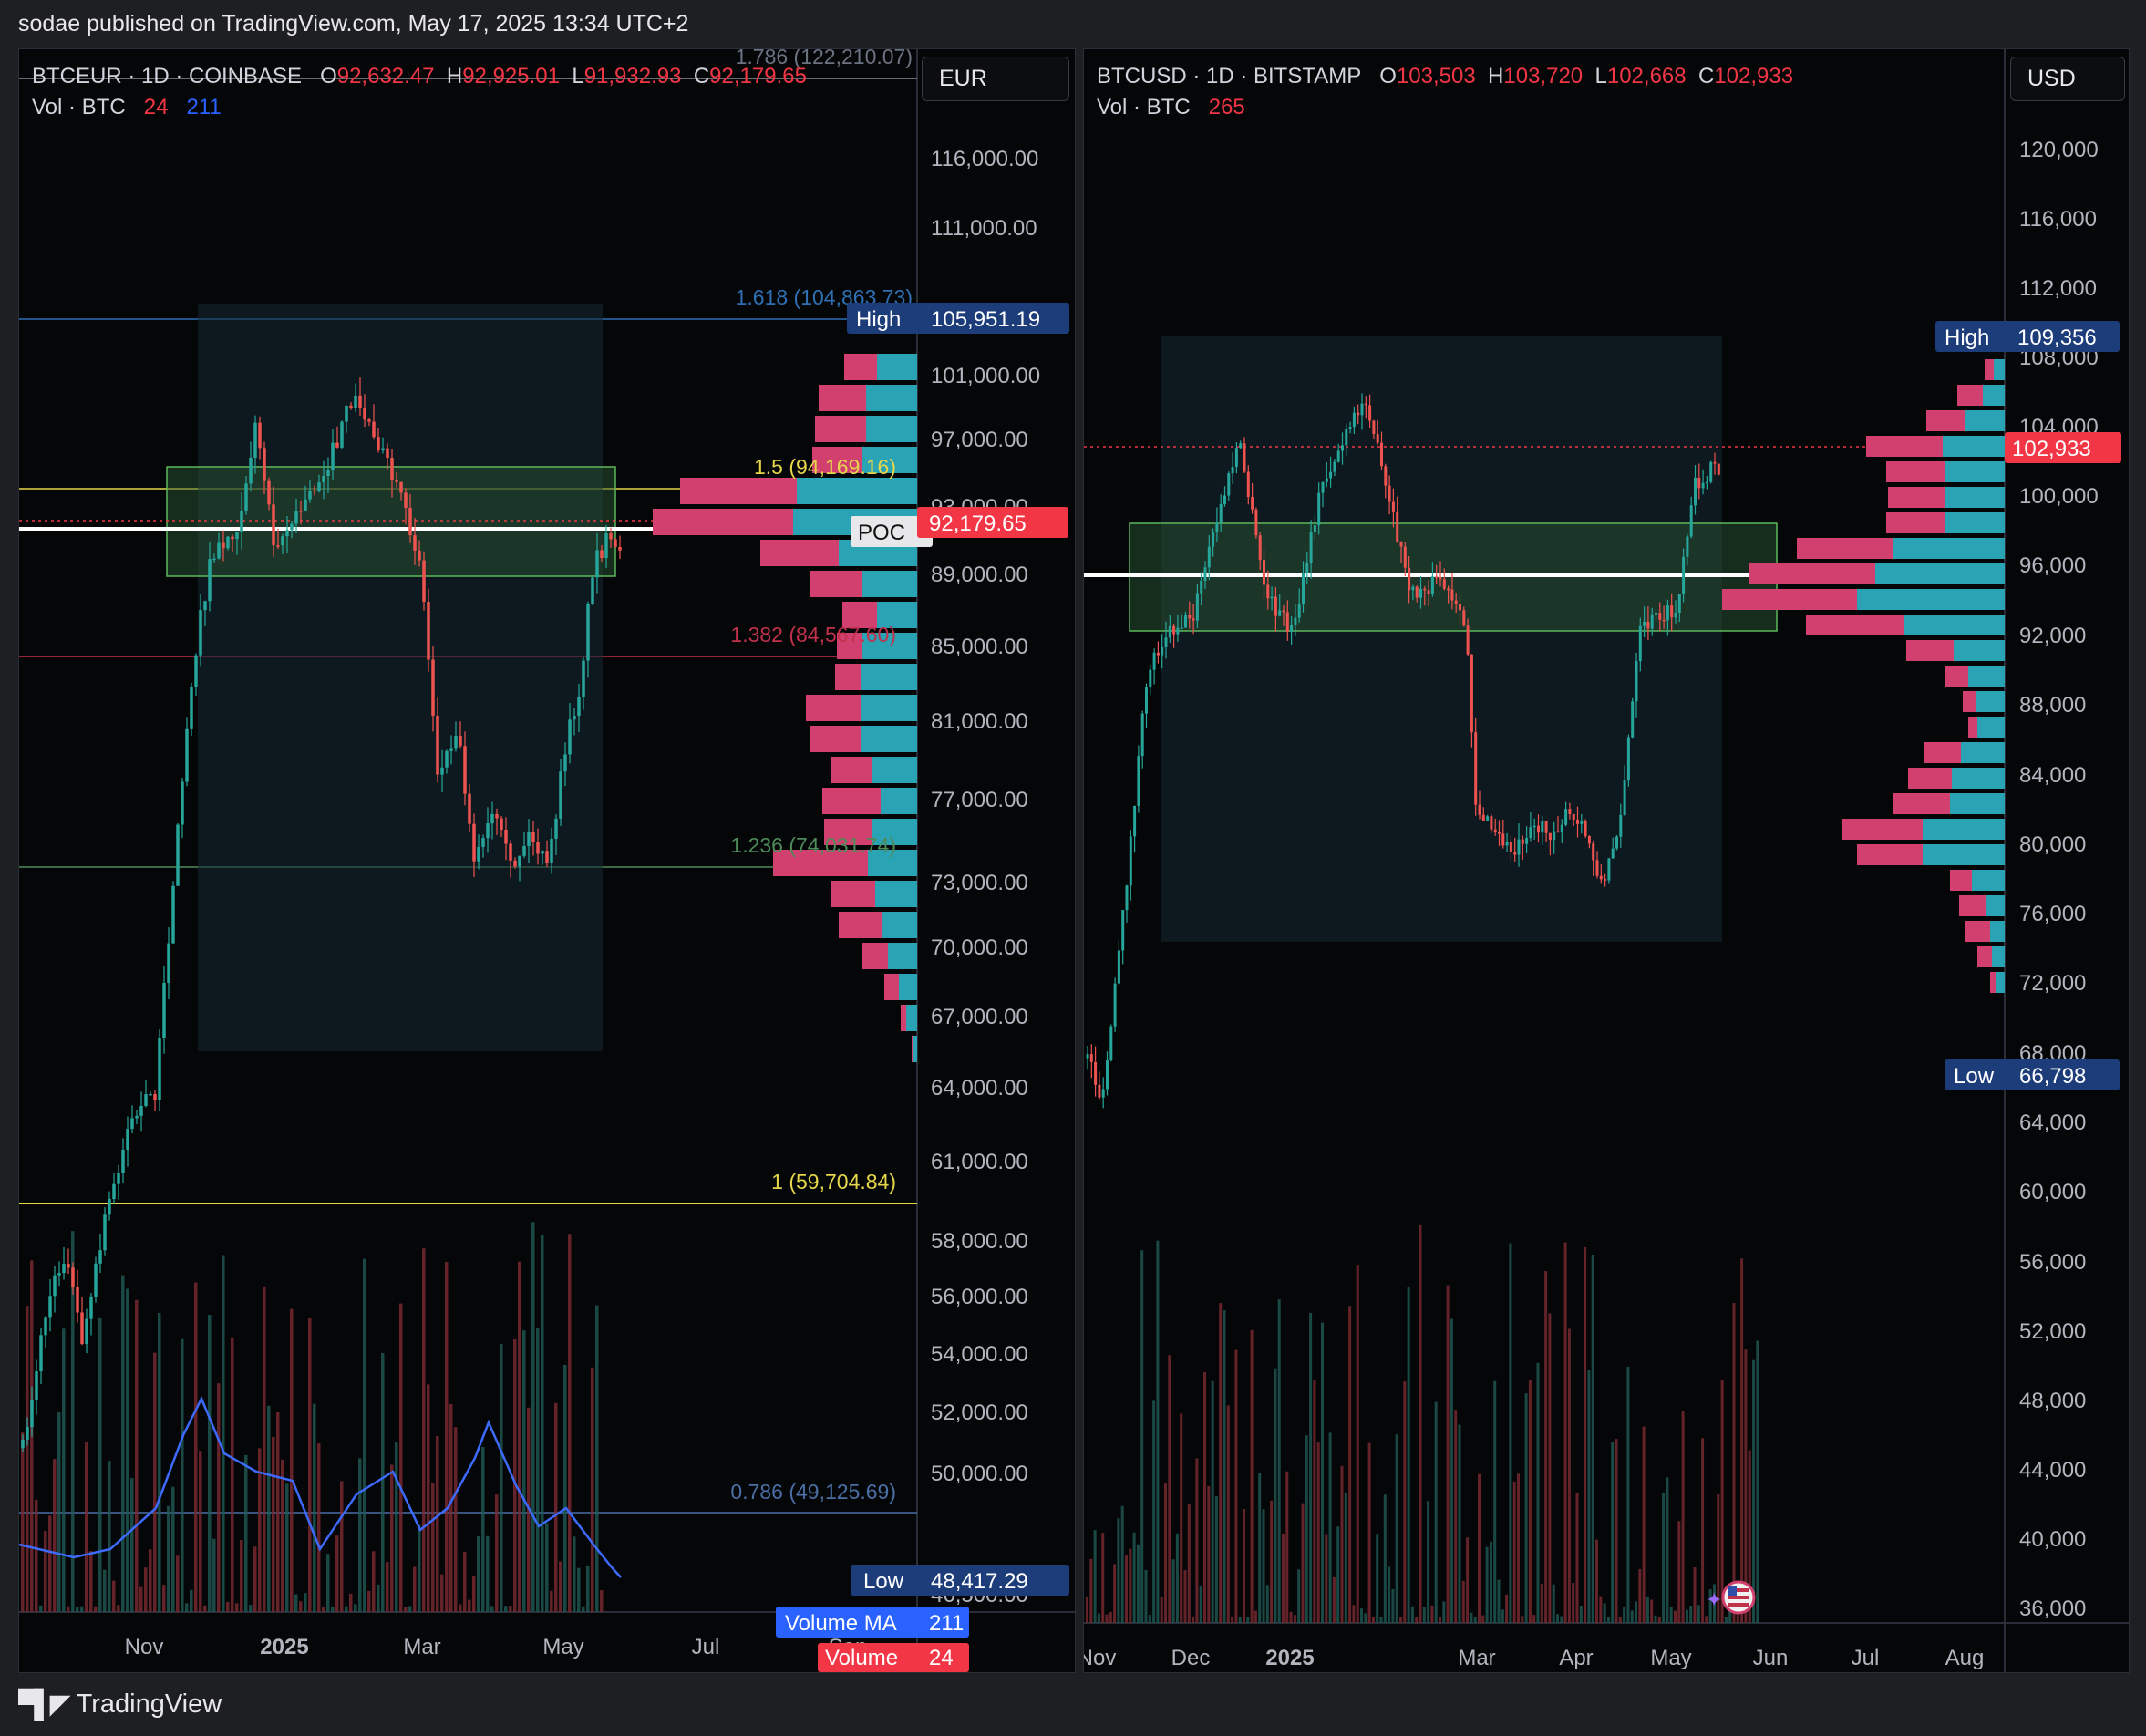  I want to click on symbol-name: BTCEUR · 1D · COINBASE, so click(167, 76).